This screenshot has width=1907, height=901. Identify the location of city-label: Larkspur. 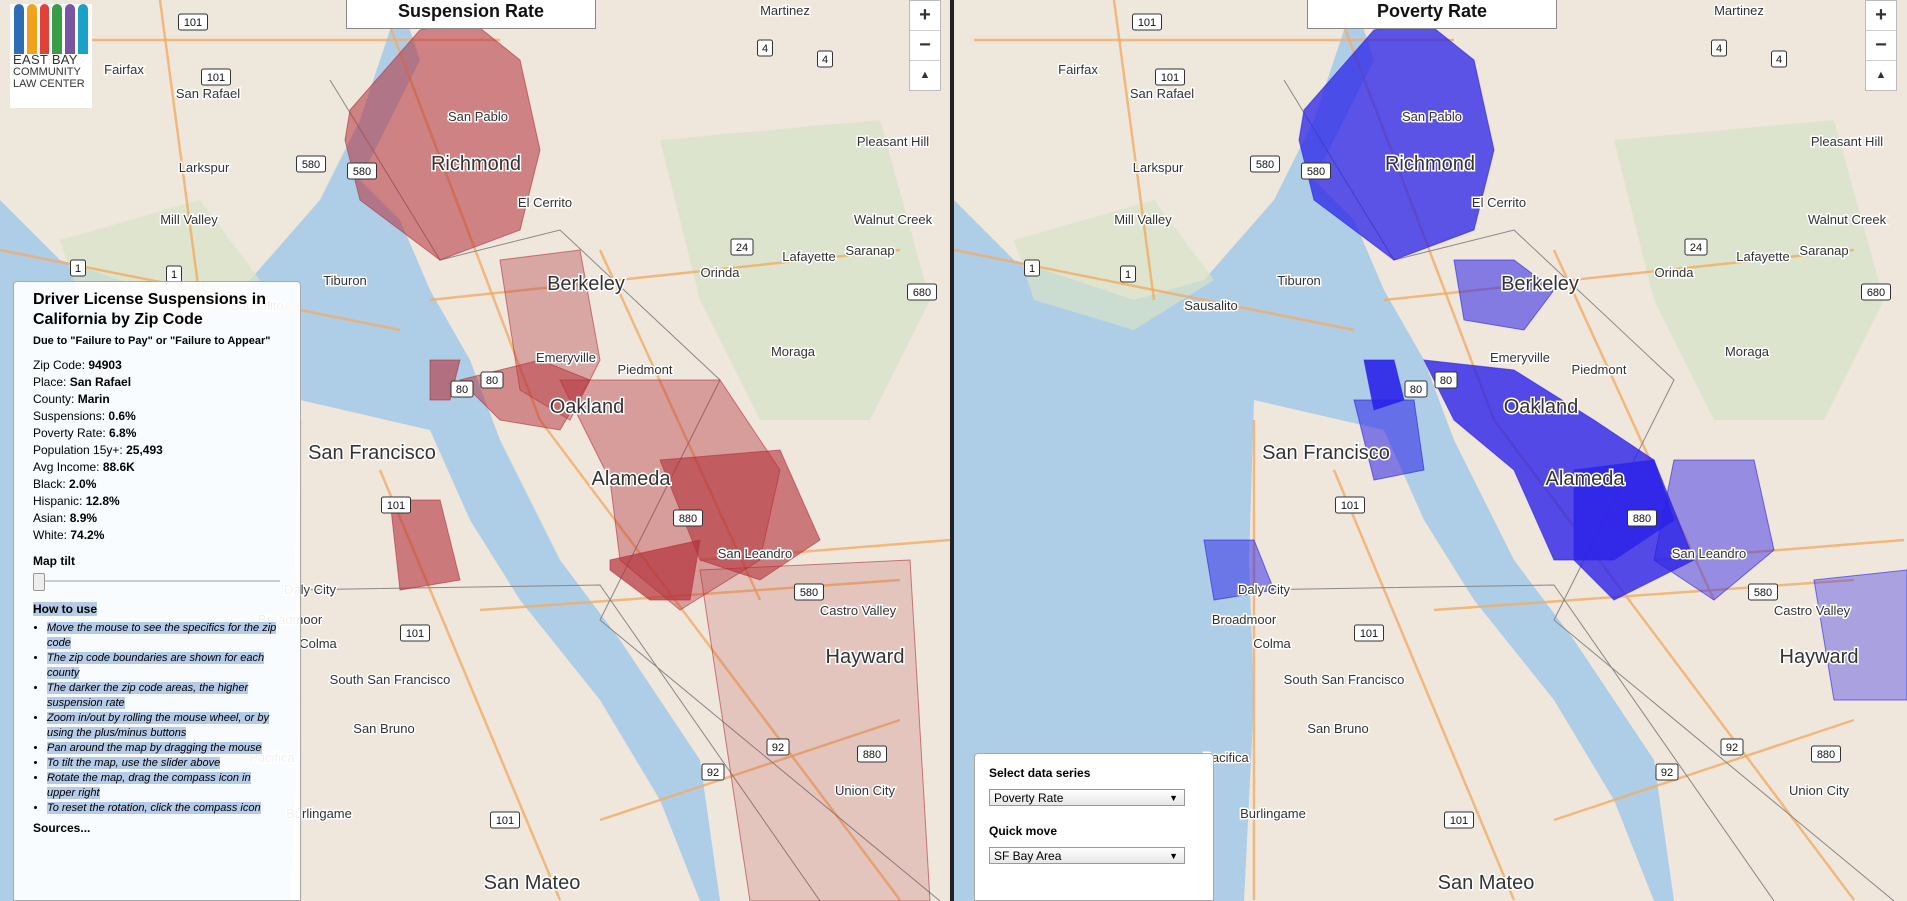
(204, 167).